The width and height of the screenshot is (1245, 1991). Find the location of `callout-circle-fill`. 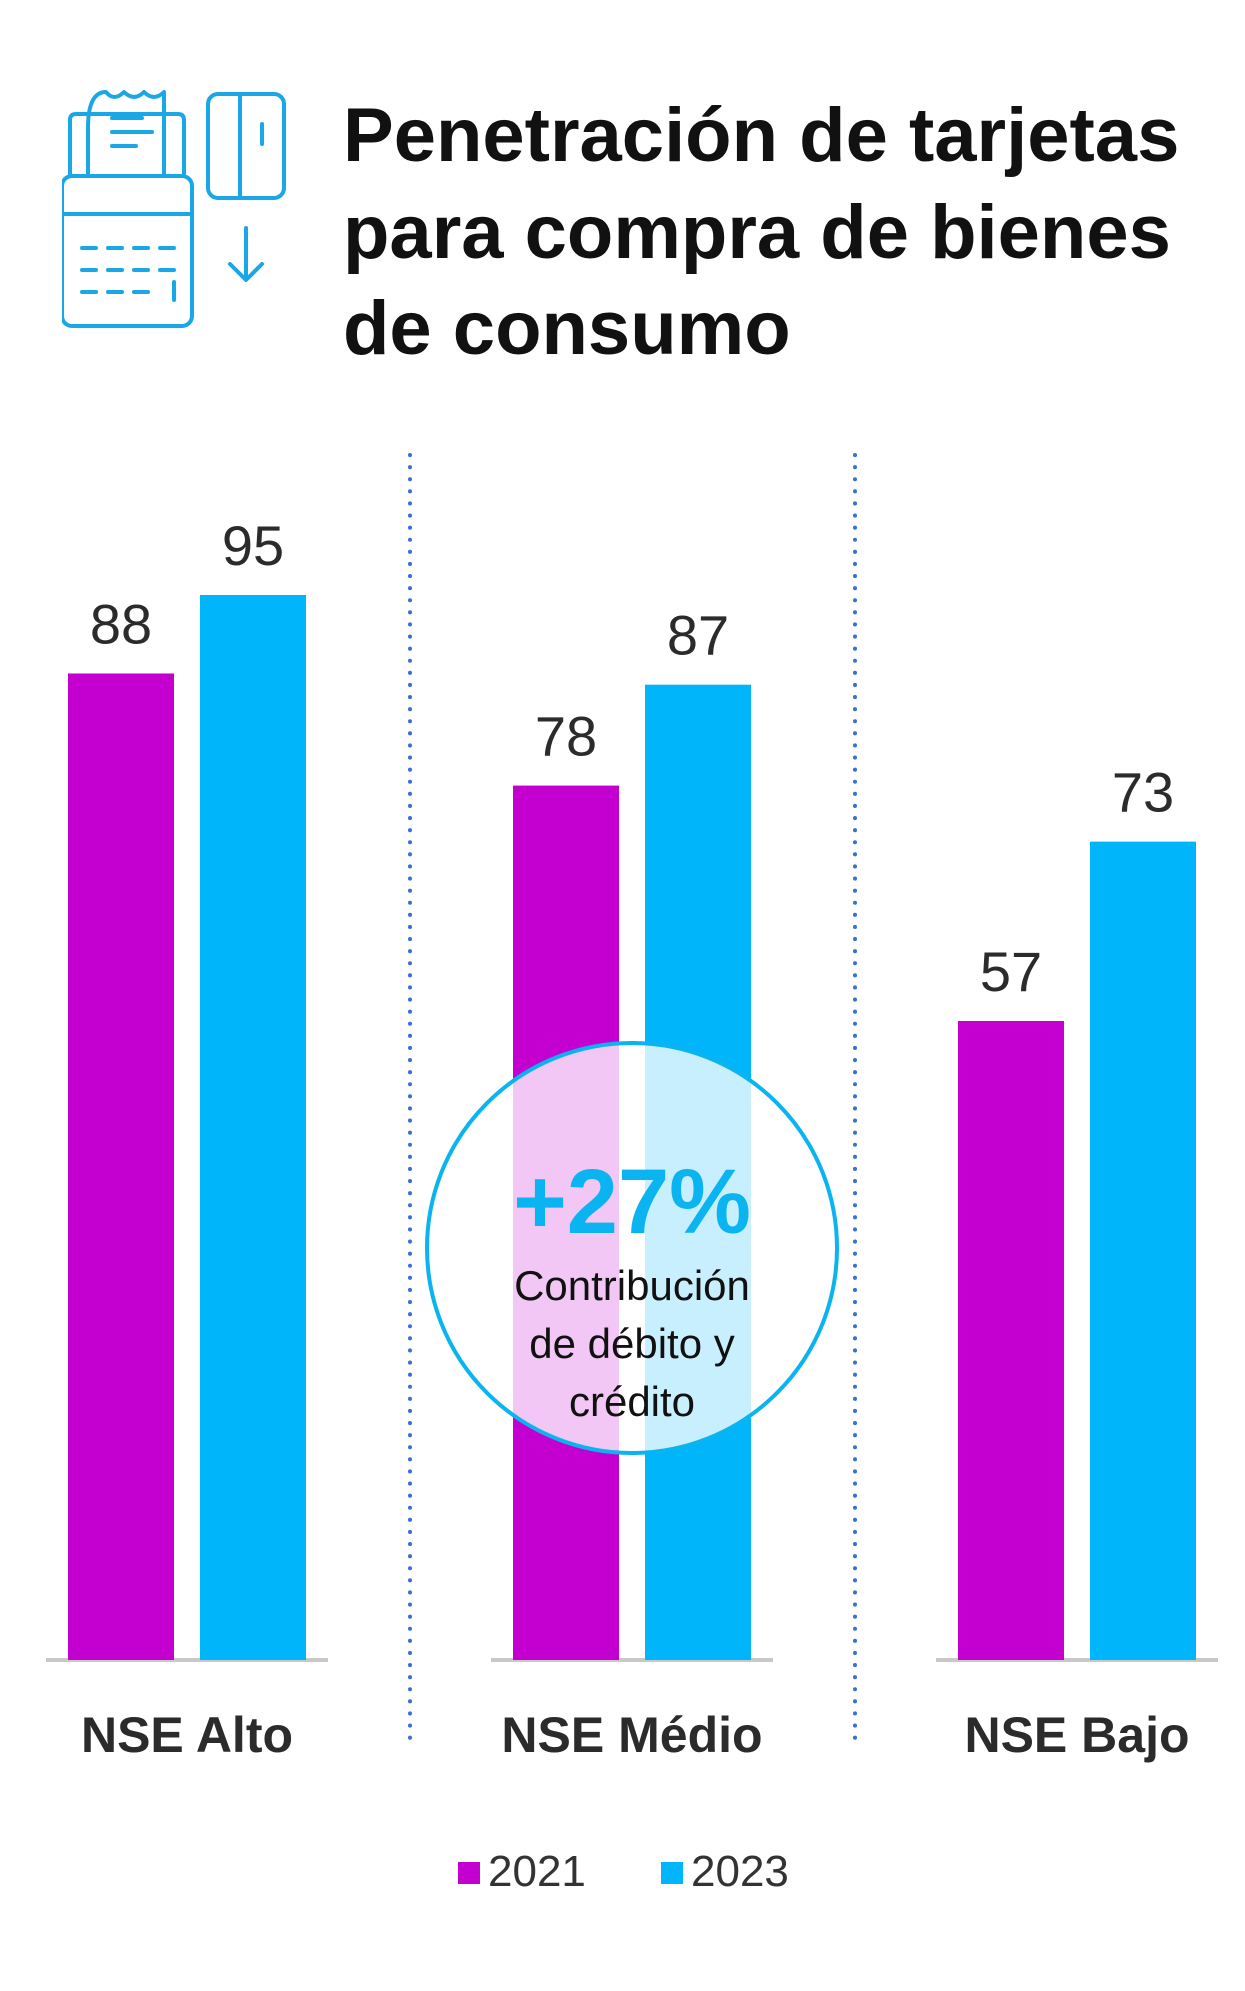

callout-circle-fill is located at coordinates (632, 1248).